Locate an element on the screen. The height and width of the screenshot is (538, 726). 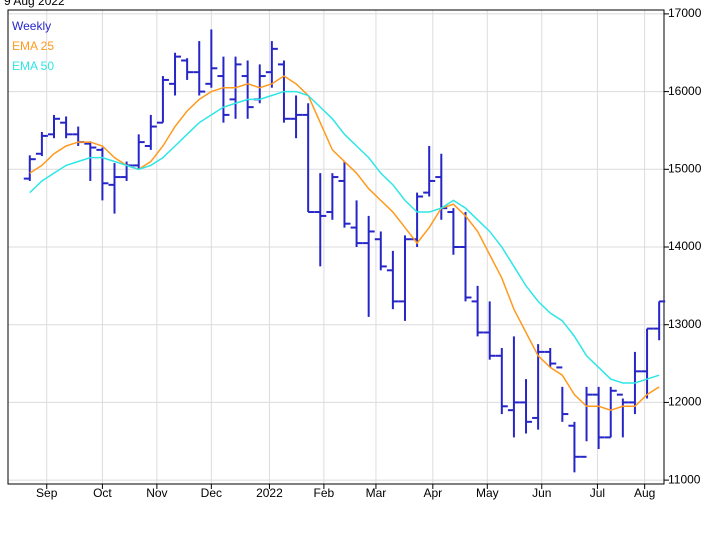
x-tick-label: Aug is located at coordinates (644, 493).